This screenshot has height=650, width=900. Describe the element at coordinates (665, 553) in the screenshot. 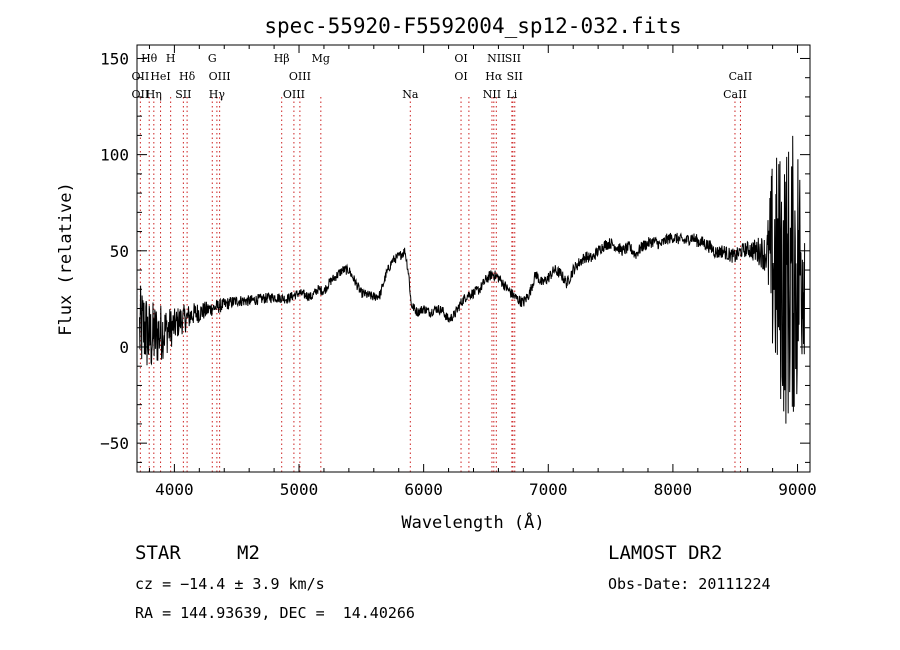

I see `survey-name: LAMOST DR2` at that location.